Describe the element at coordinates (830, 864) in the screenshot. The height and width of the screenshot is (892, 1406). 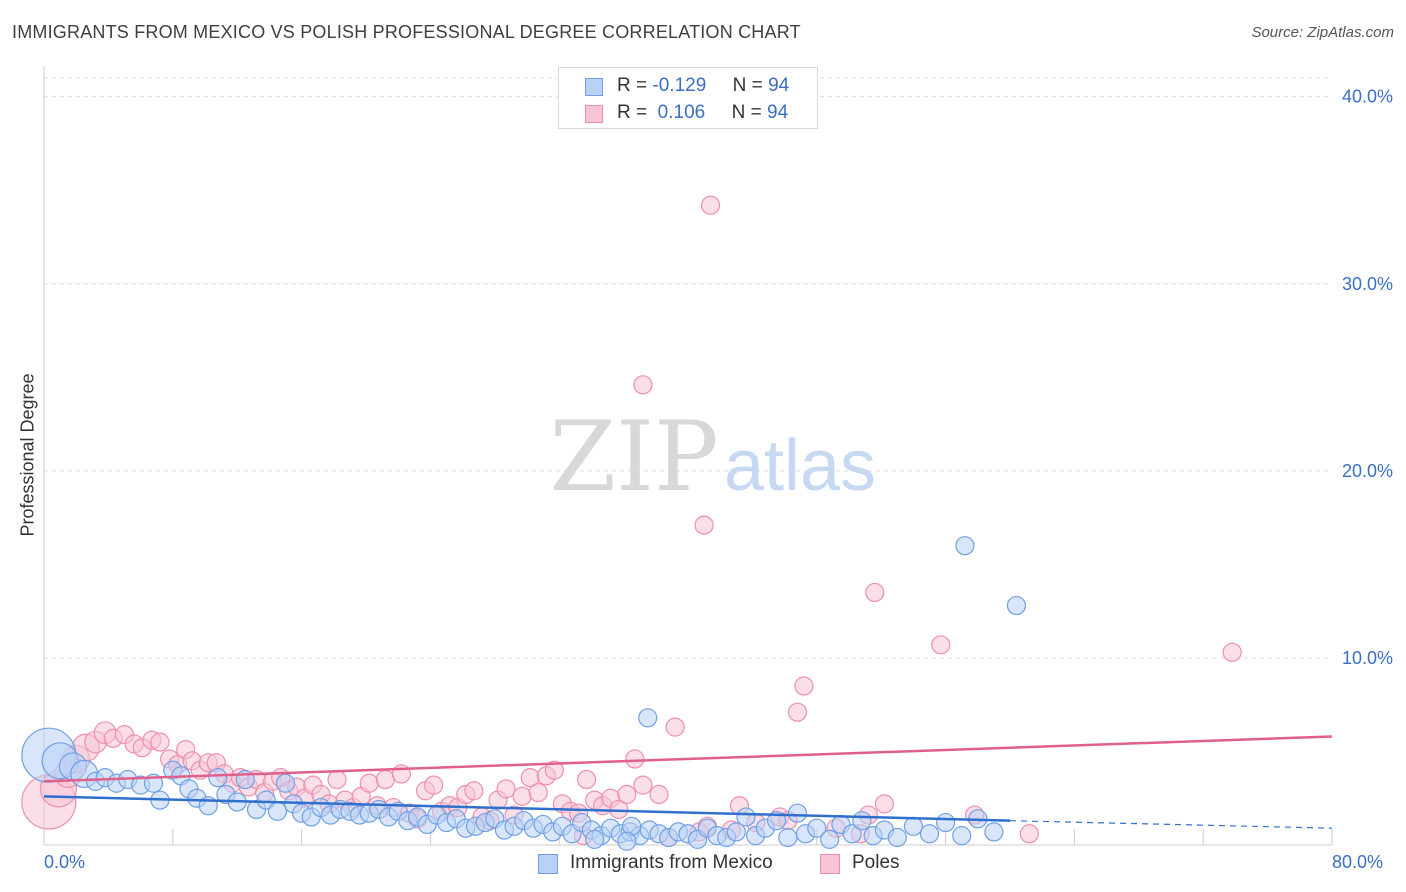
I see `bottom-legend-swatch-poles` at that location.